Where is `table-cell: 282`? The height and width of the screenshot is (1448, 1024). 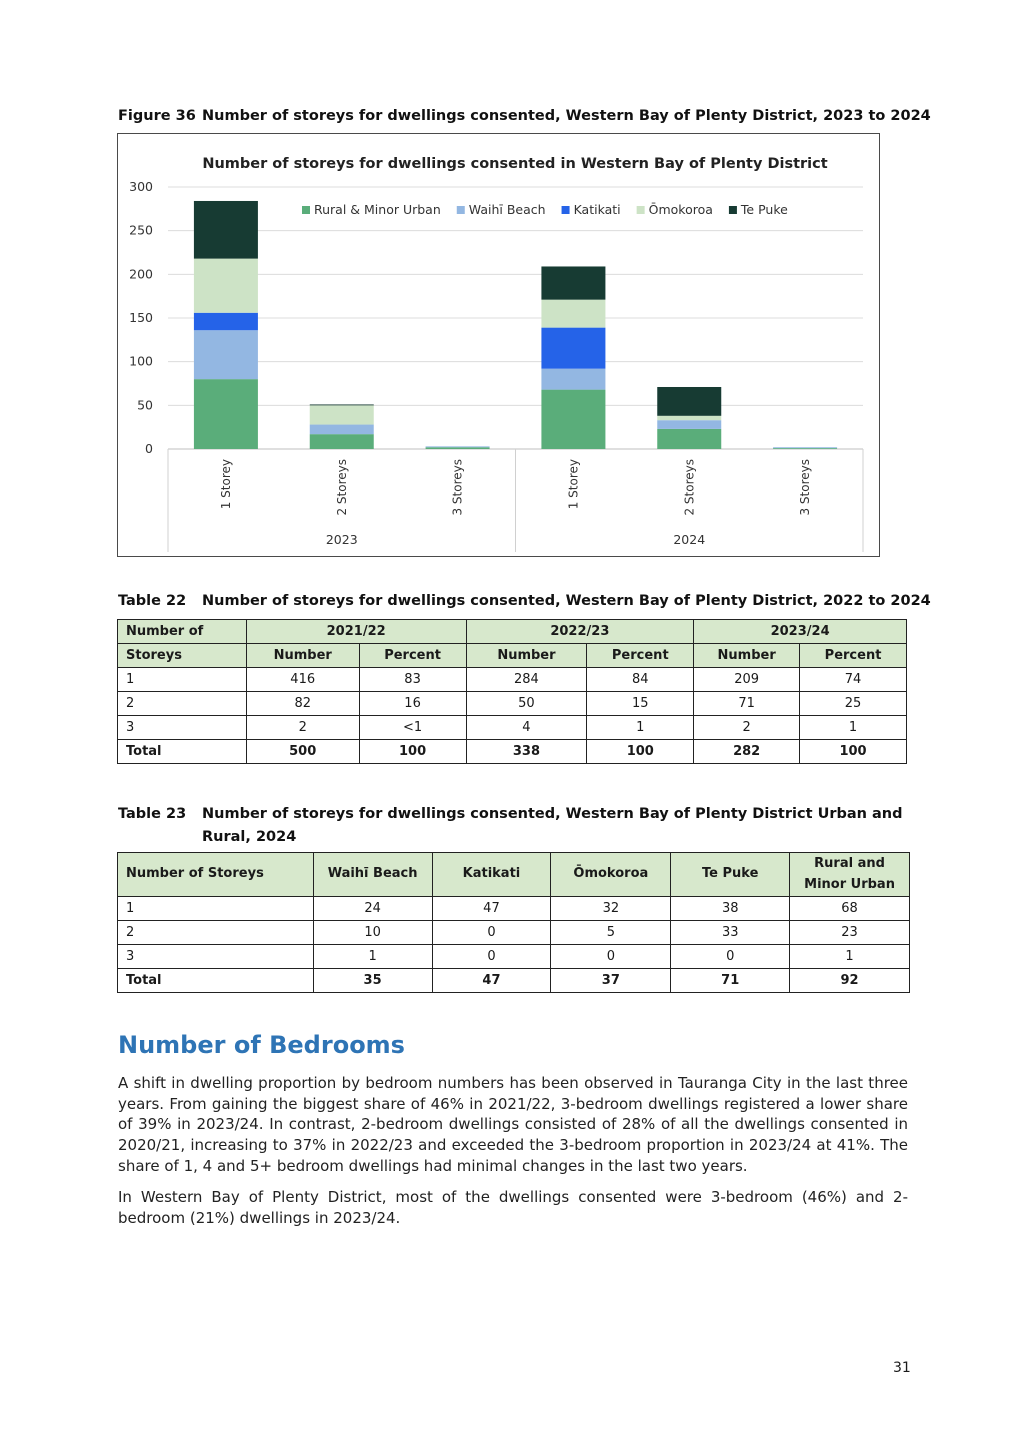
table-cell: 282 is located at coordinates (747, 751).